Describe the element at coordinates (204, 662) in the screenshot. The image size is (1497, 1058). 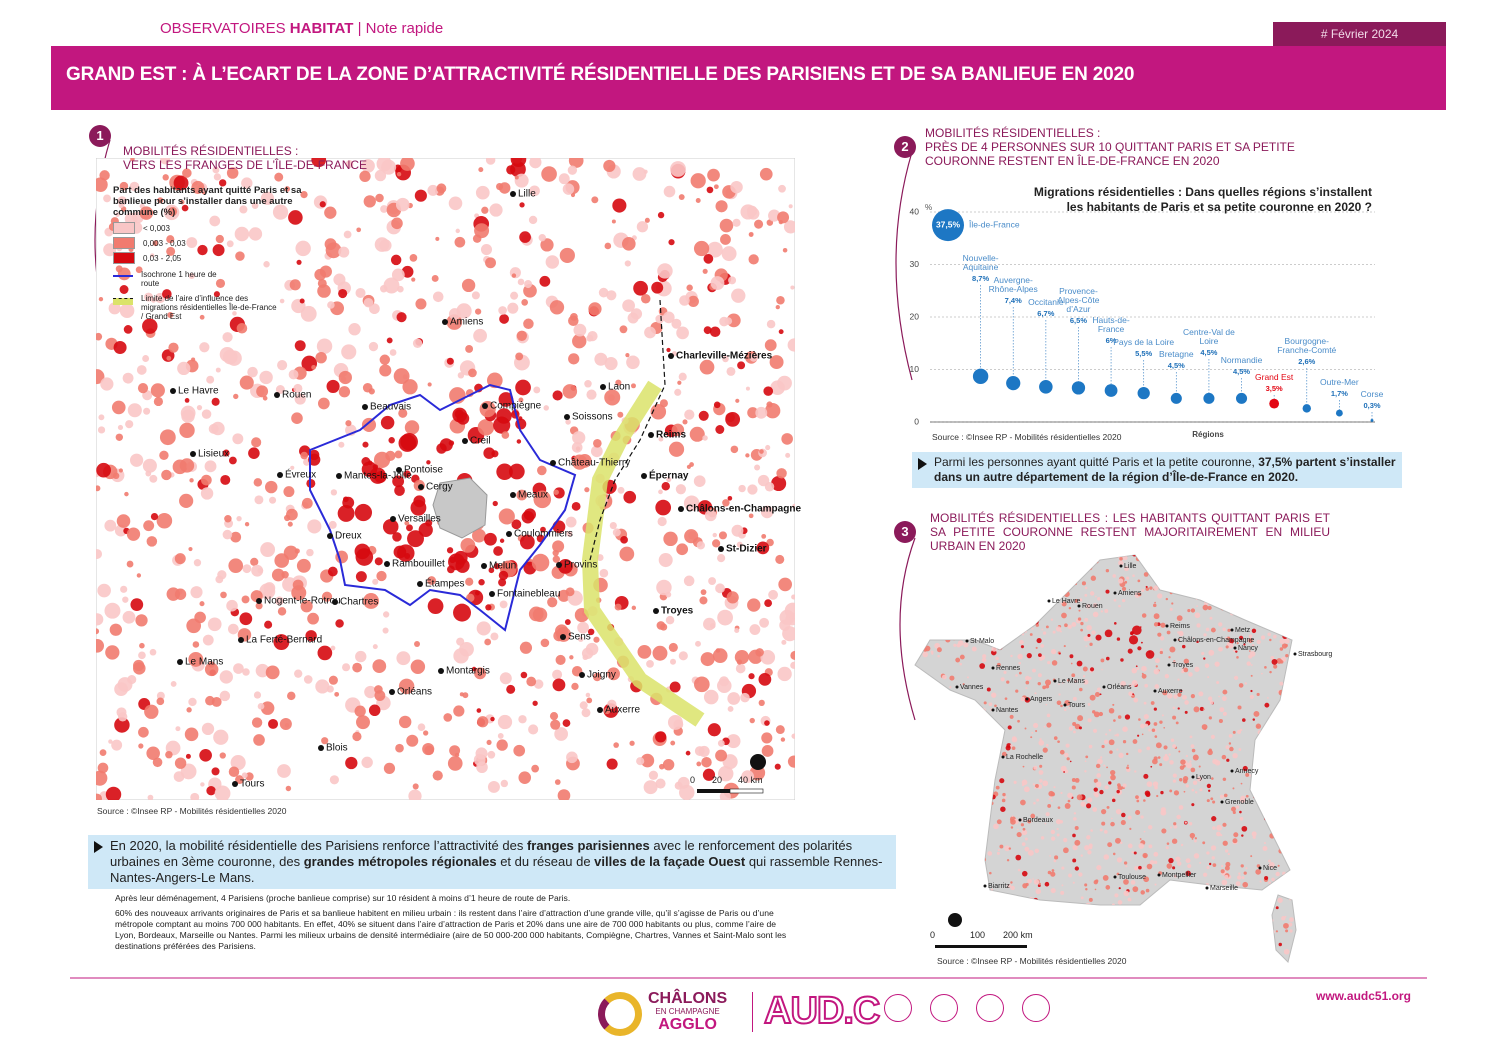
I see `city-label: Le Mans` at that location.